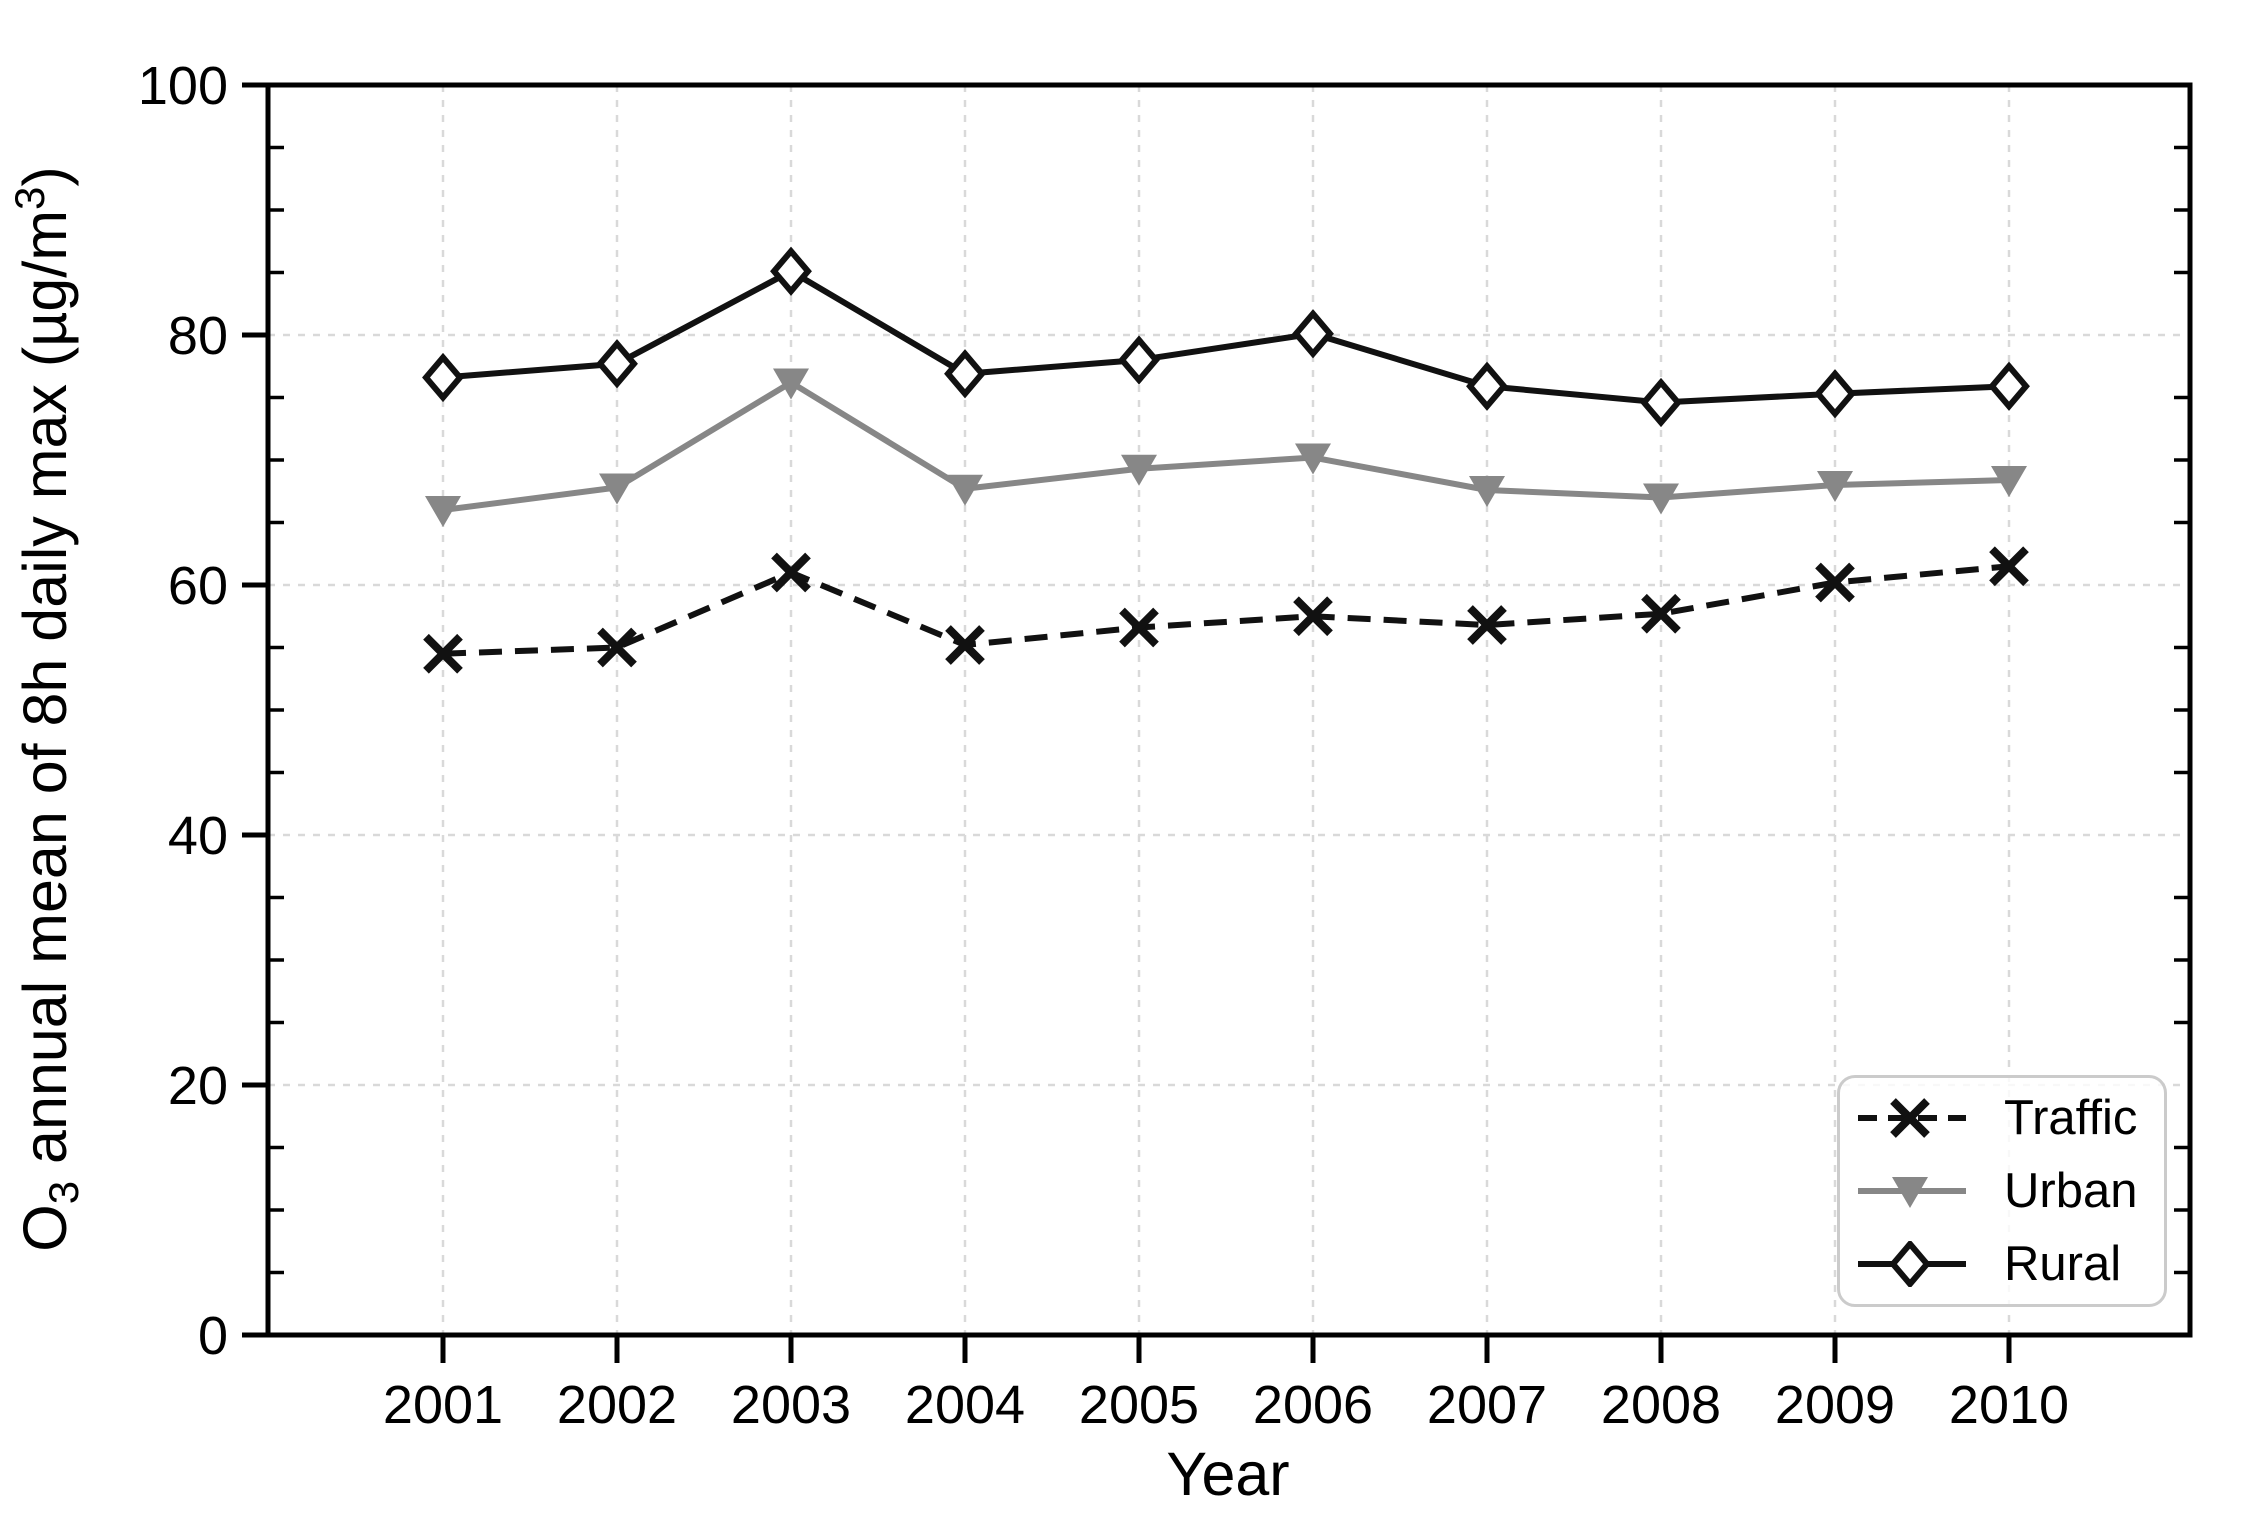 Image resolution: width=2248 pixels, height=1539 pixels. What do you see at coordinates (63, 1192) in the screenshot?
I see `y-axis-title-subscript: 3` at bounding box center [63, 1192].